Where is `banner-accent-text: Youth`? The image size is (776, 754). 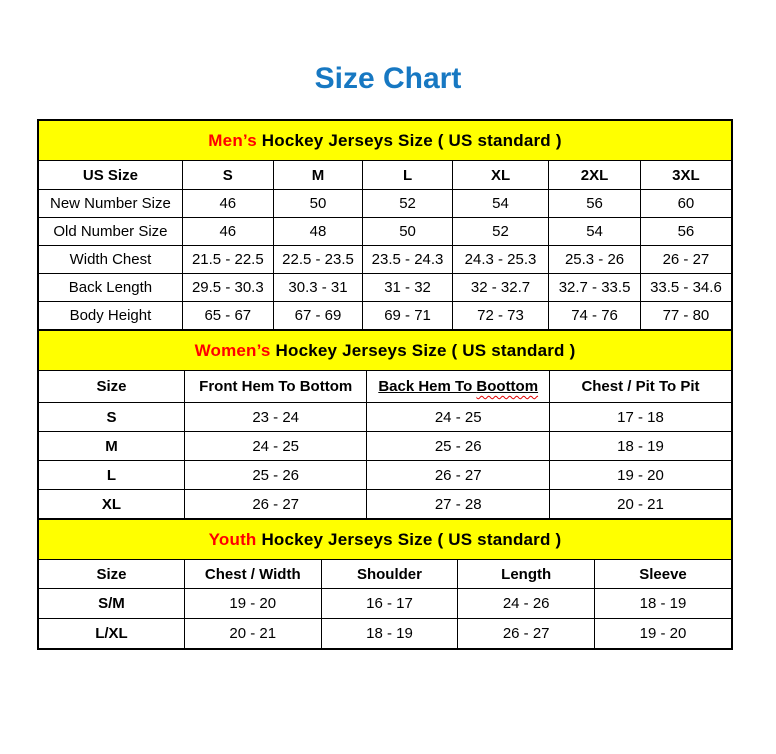
banner-accent-text: Youth is located at coordinates (232, 539).